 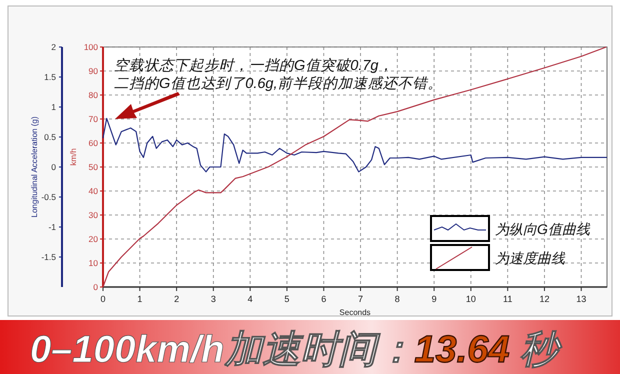 I want to click on line-series, so click(x=355, y=145).